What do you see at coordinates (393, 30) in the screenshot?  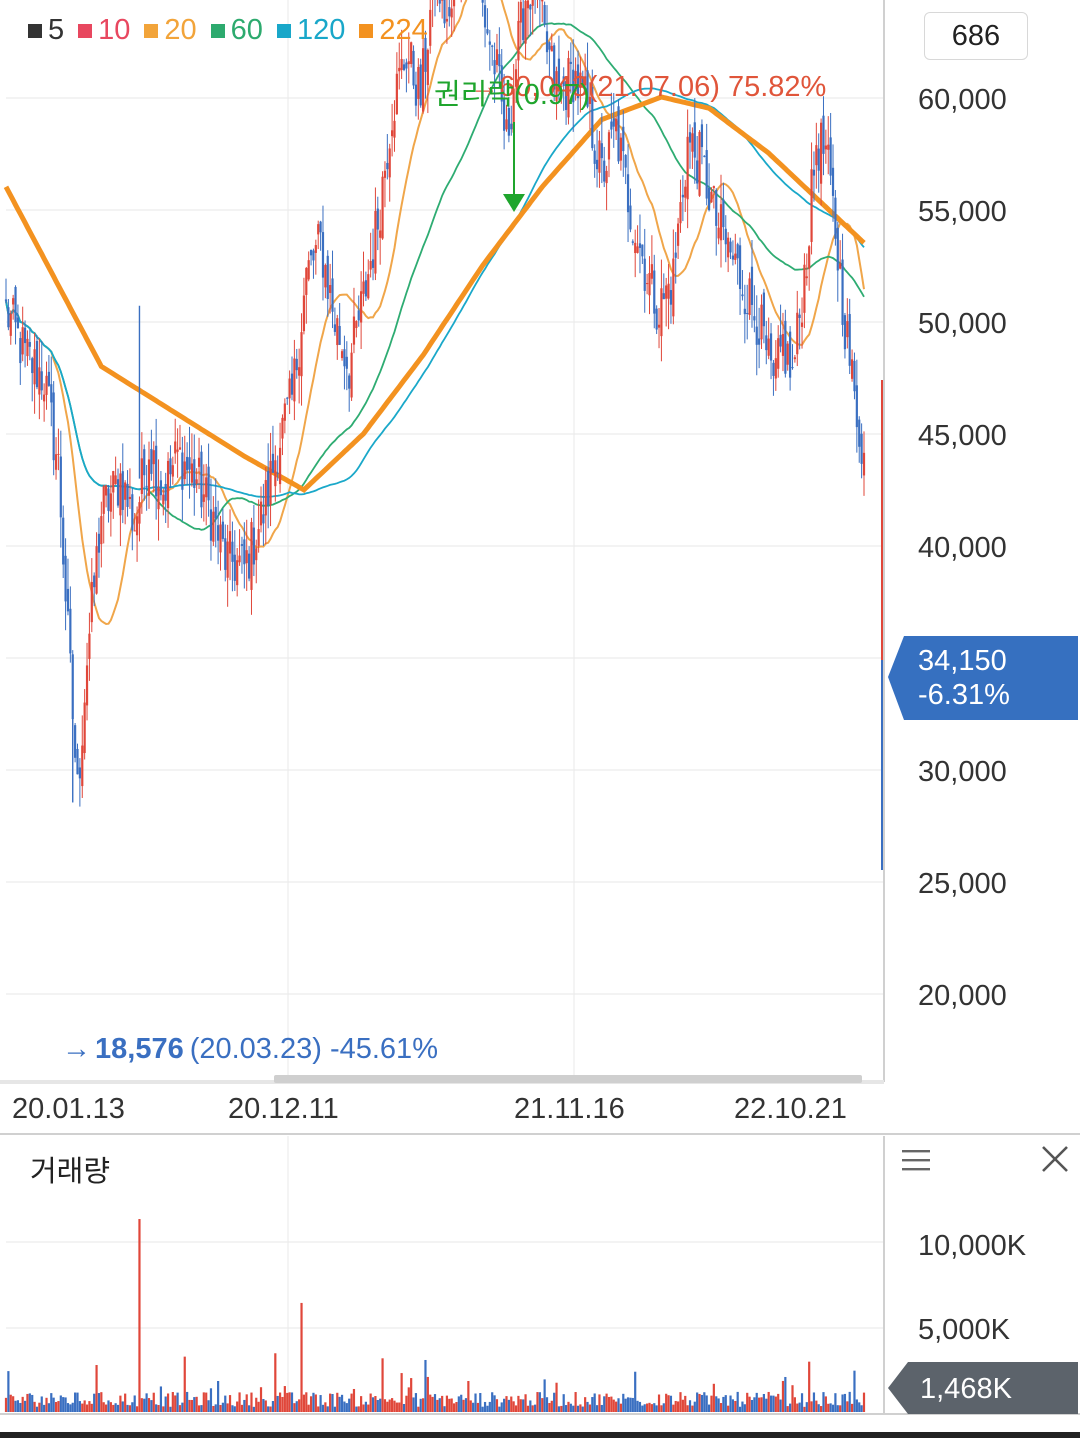 I see `legend-item-224: 224` at bounding box center [393, 30].